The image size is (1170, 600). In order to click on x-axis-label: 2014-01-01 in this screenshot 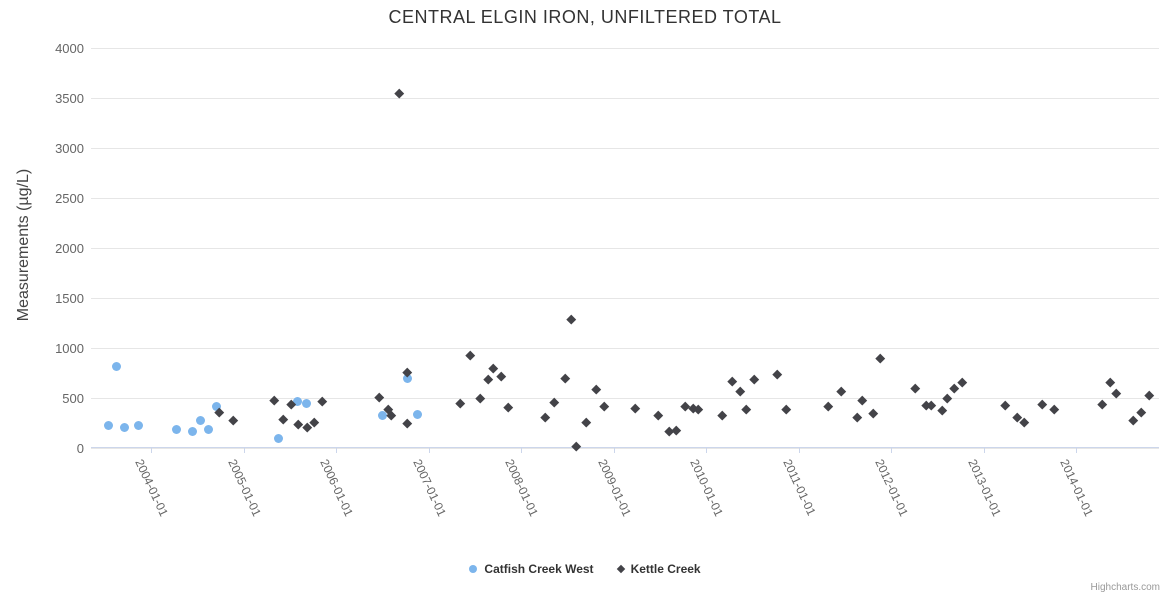, I will do `click(1076, 488)`.